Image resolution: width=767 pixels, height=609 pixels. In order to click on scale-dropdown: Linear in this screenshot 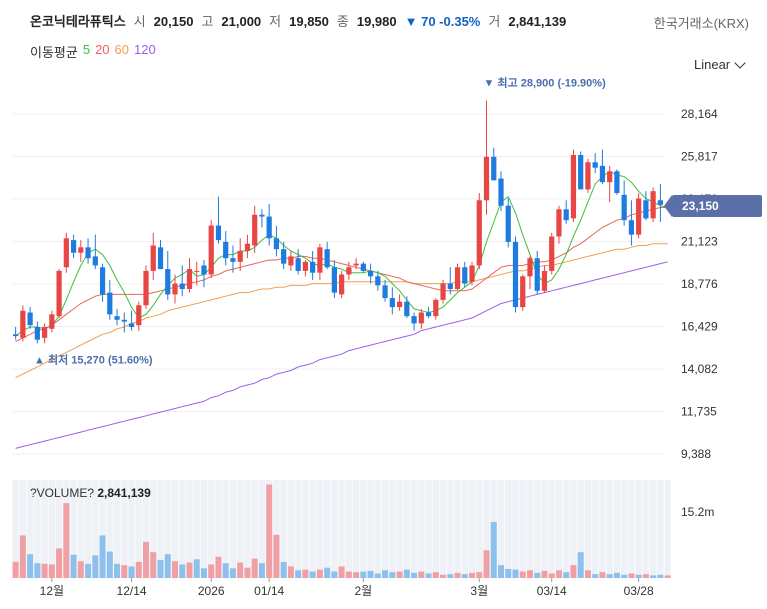, I will do `click(720, 64)`.